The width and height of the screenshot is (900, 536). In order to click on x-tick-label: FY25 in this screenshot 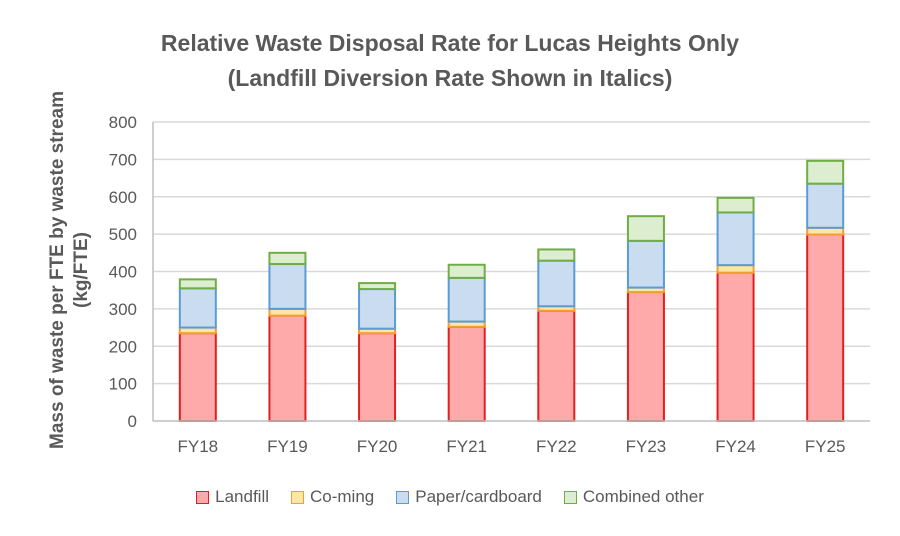, I will do `click(825, 446)`.